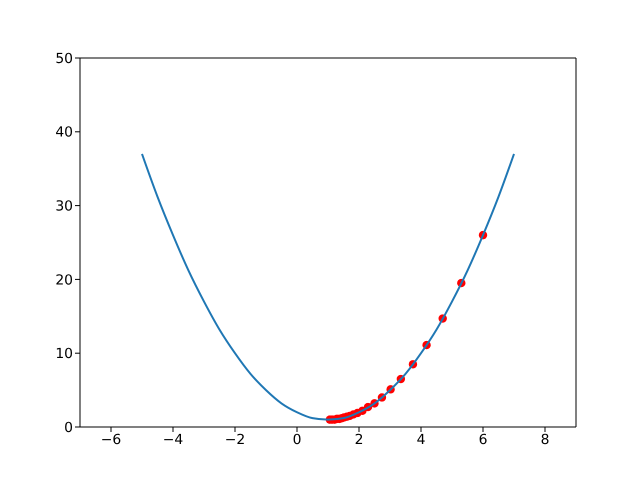  What do you see at coordinates (297, 440) in the screenshot?
I see `x-tick-label: 0` at bounding box center [297, 440].